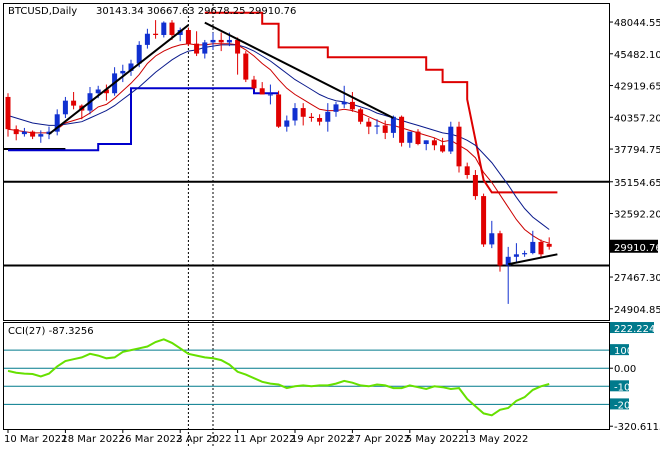 The height and width of the screenshot is (450, 660). What do you see at coordinates (637, 23) in the screenshot?
I see `price-label-0: 48044.55` at bounding box center [637, 23].